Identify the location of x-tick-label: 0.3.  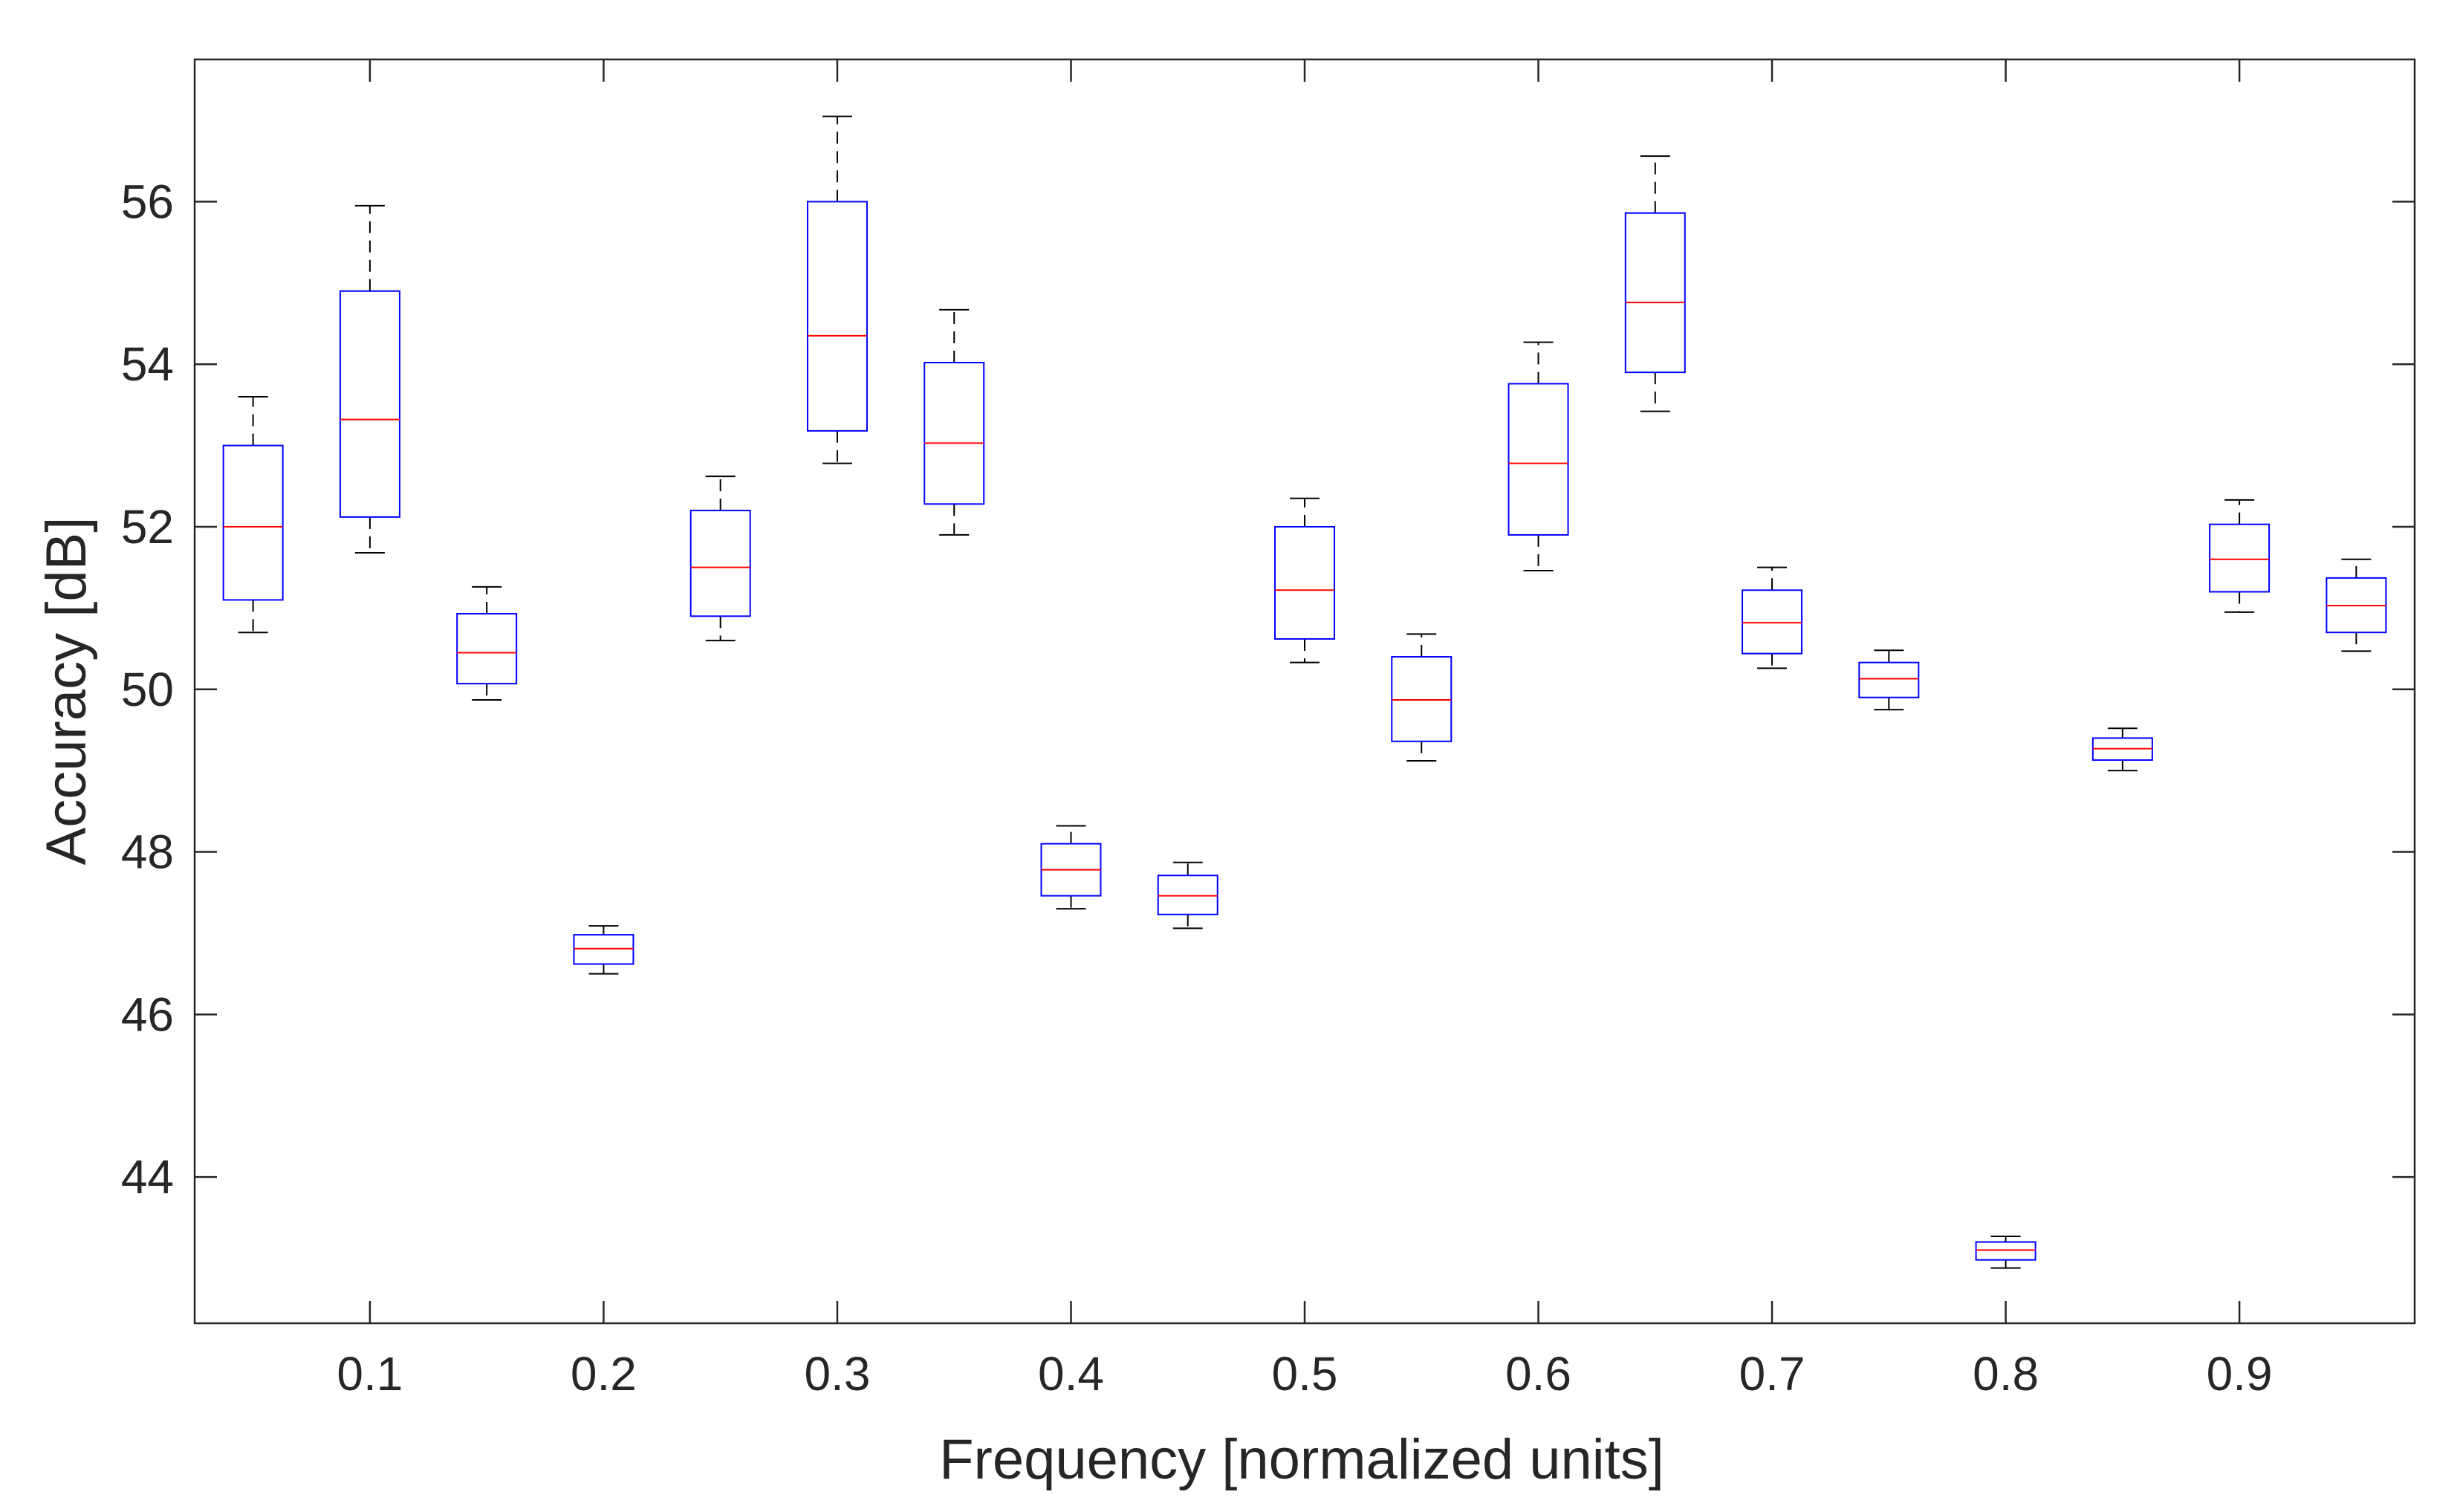
(837, 1374).